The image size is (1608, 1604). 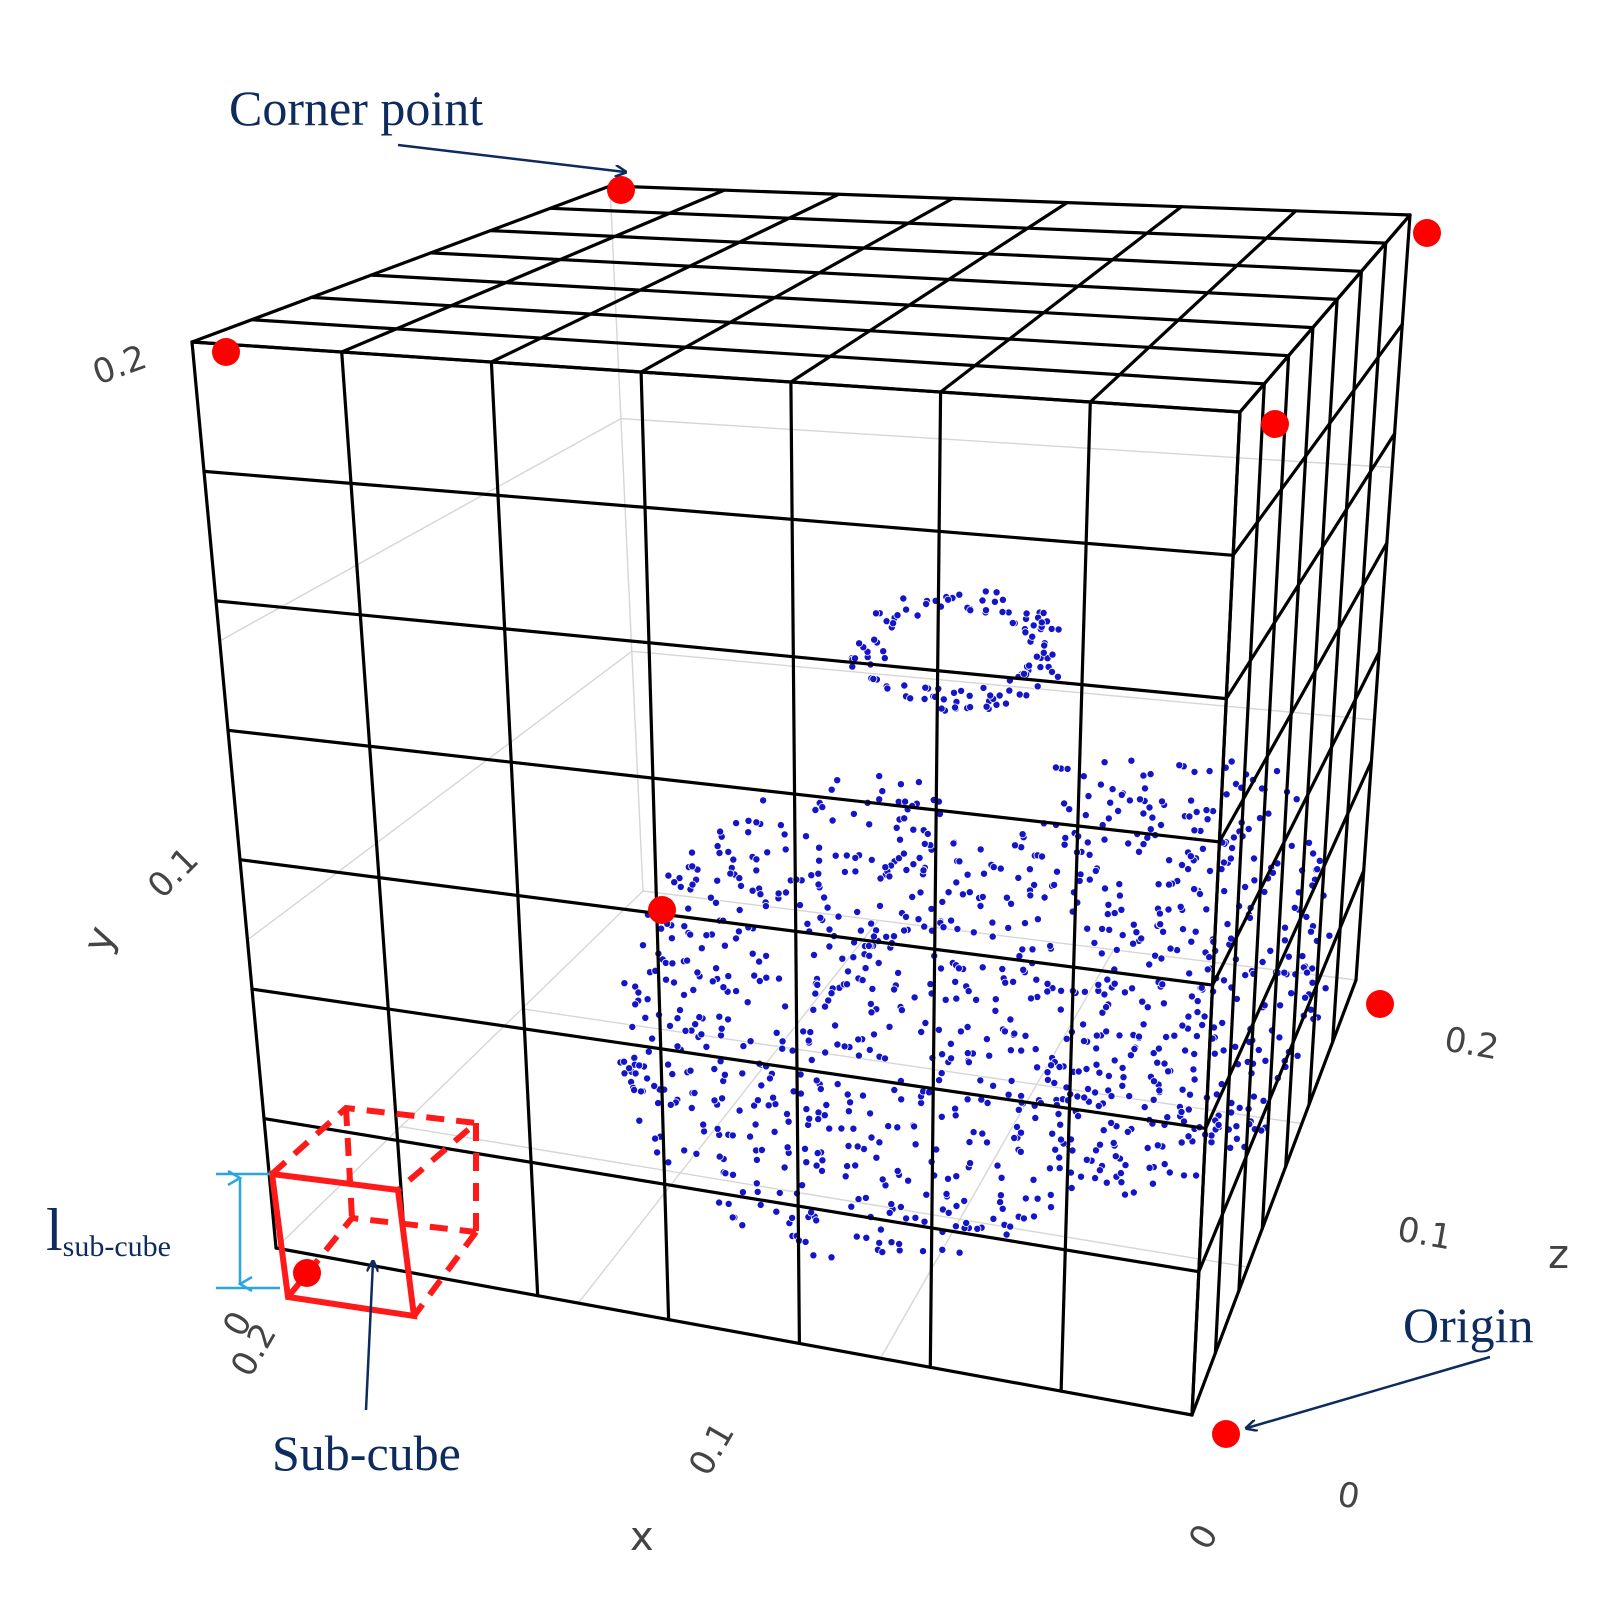 What do you see at coordinates (999, 935) in the screenshot?
I see `back-edge-bottom` at bounding box center [999, 935].